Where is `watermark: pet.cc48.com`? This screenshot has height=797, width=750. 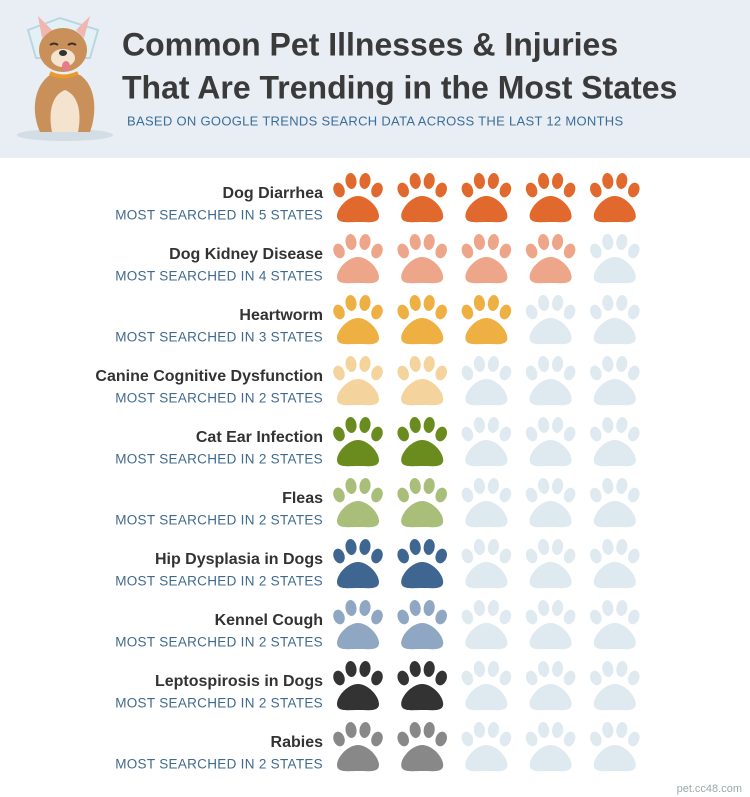
watermark: pet.cc48.com is located at coordinates (709, 789).